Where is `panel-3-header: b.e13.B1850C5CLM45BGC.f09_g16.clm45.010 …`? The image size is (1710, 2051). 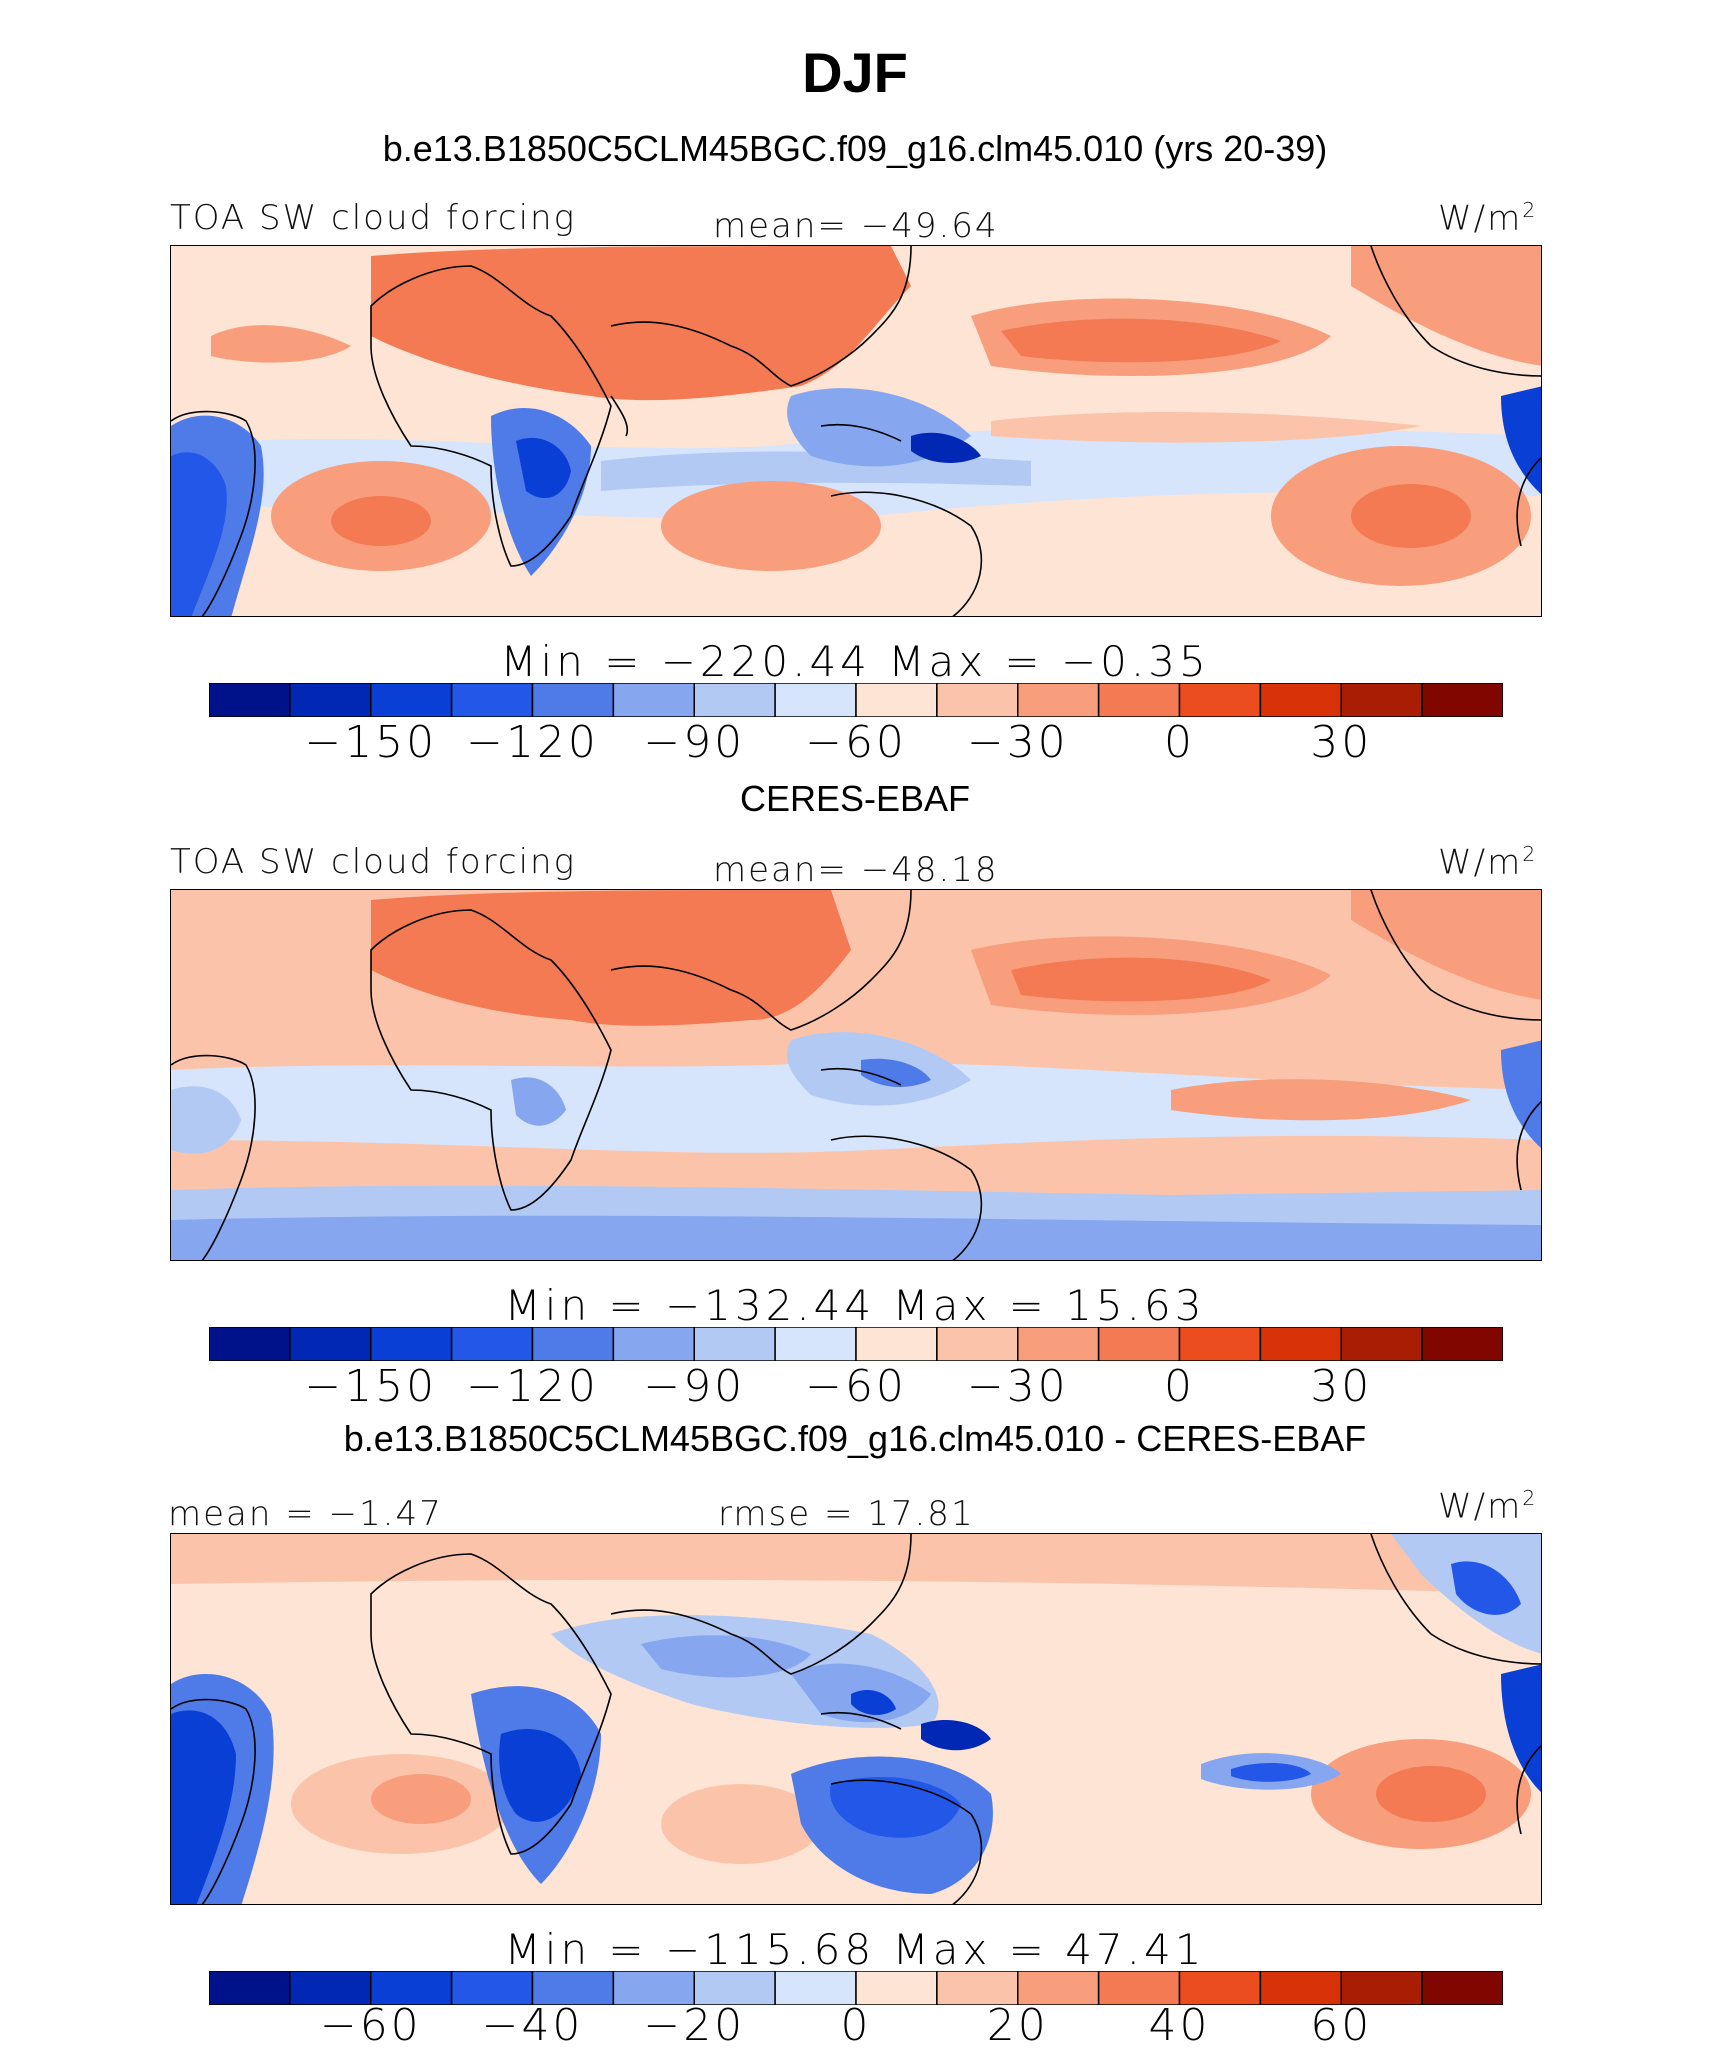 panel-3-header: b.e13.B1850C5CLM45BGC.f09_g16.clm45.010 … is located at coordinates (855, 1438).